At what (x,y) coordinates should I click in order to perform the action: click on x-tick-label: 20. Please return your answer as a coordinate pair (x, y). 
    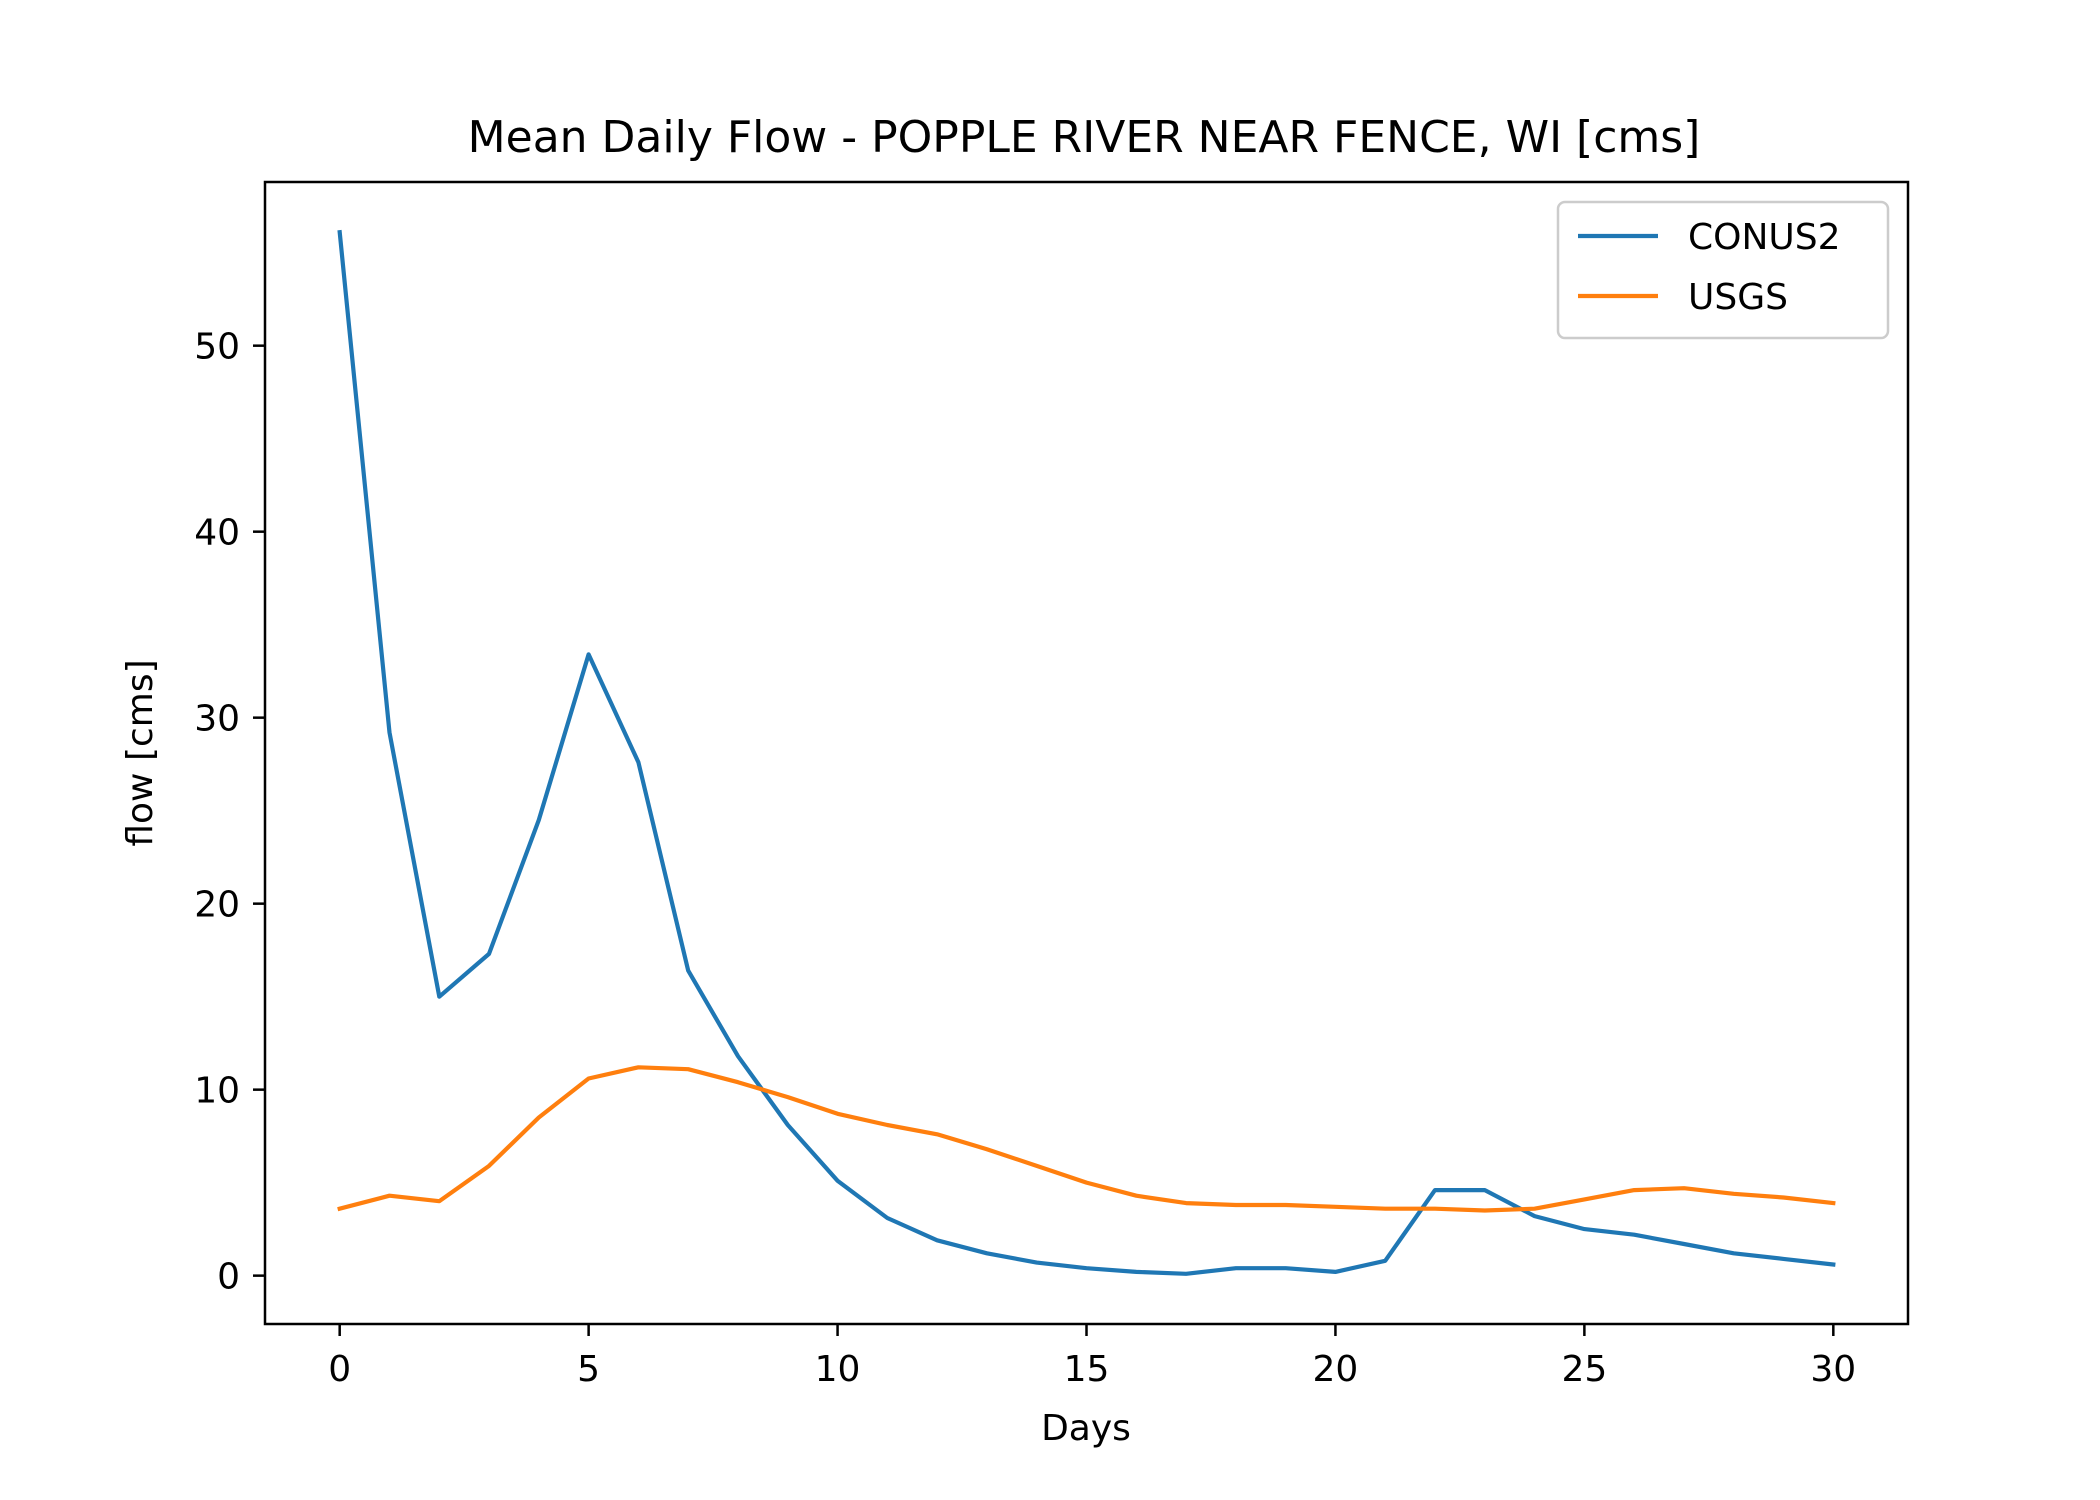
    Looking at the image, I should click on (1336, 1369).